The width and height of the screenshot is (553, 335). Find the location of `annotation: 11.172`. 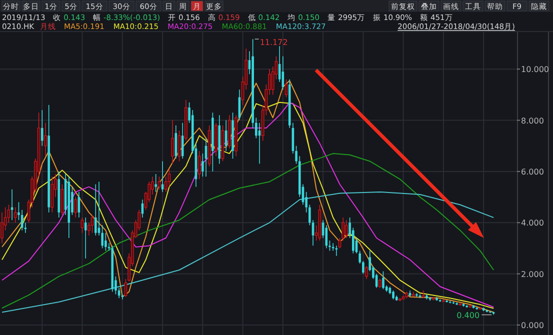

annotation: 11.172 is located at coordinates (274, 43).